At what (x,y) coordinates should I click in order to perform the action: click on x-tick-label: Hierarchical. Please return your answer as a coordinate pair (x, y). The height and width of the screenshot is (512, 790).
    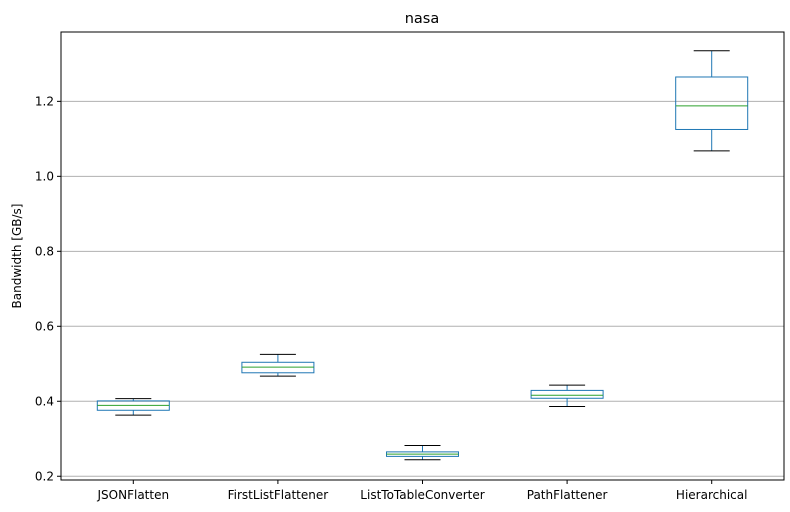
    Looking at the image, I should click on (712, 495).